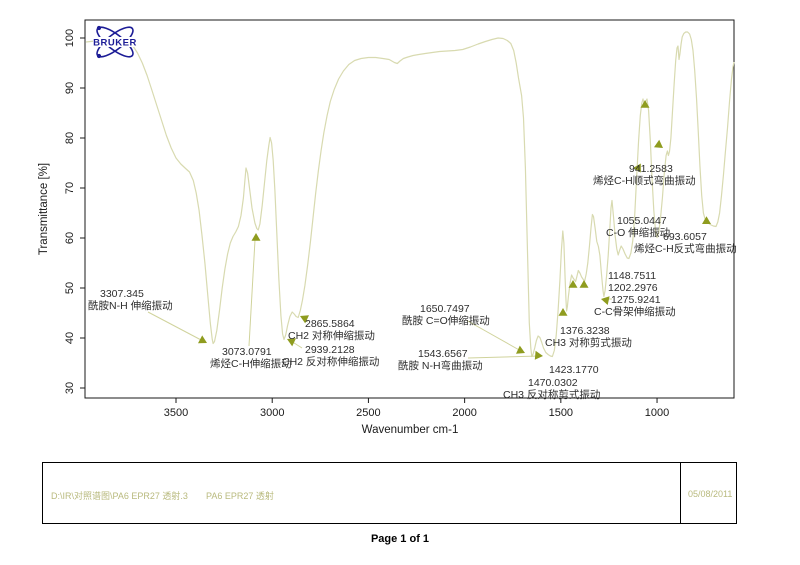 This screenshot has width=800, height=565. I want to click on x-tick-label: 3500, so click(176, 413).